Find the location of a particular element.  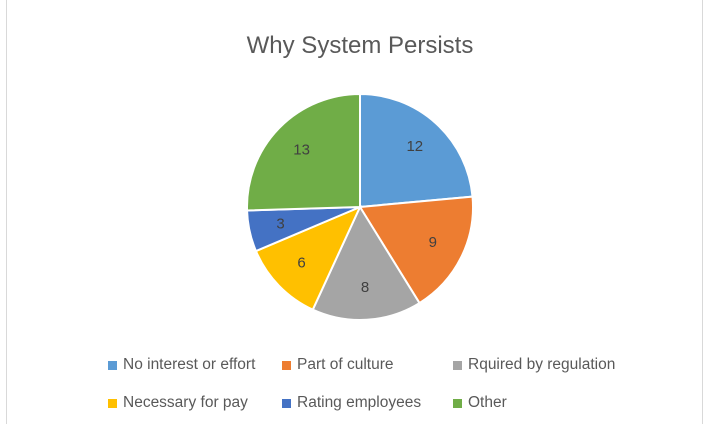

chart-title: Why System Persists is located at coordinates (360, 45).